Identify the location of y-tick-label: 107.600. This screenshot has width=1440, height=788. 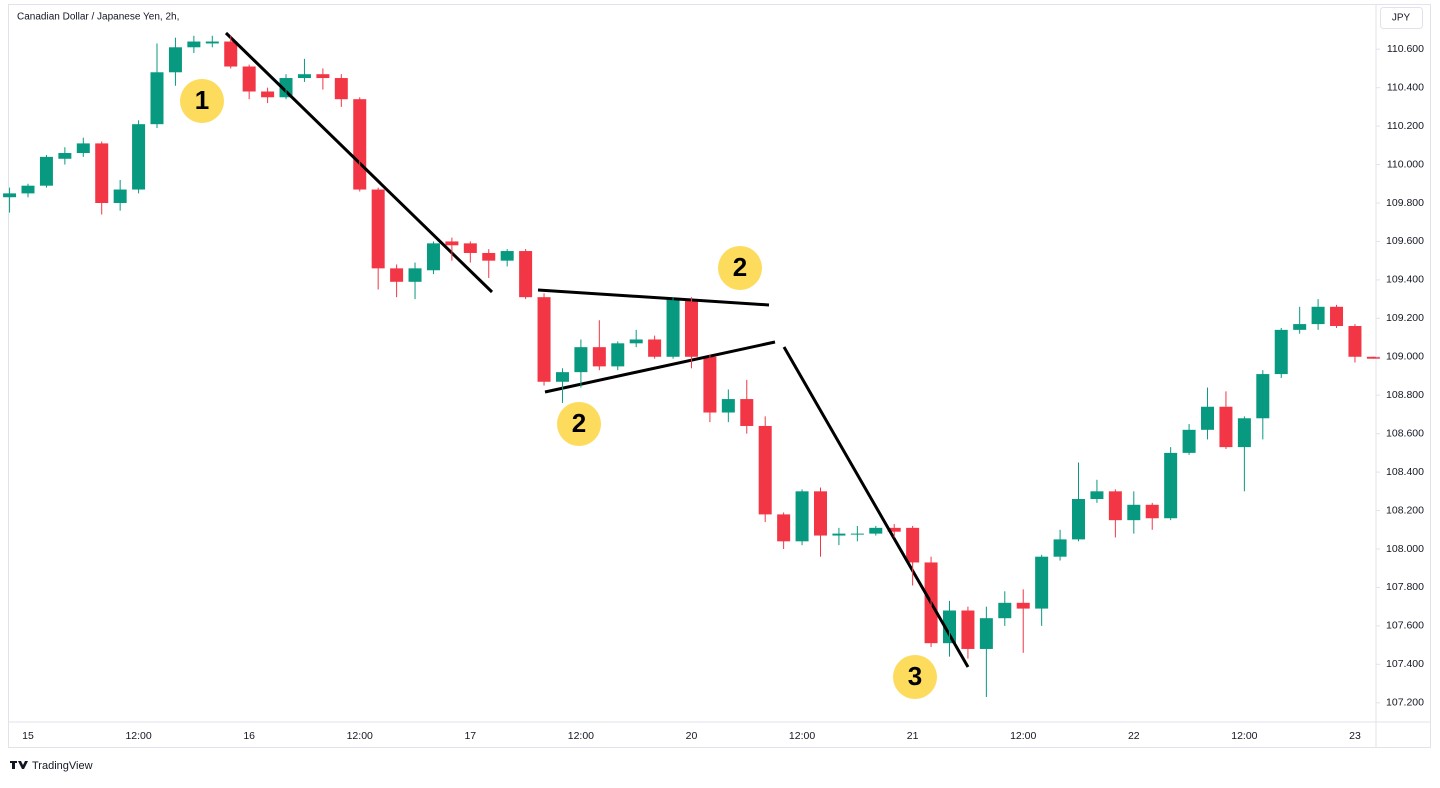
(1405, 626).